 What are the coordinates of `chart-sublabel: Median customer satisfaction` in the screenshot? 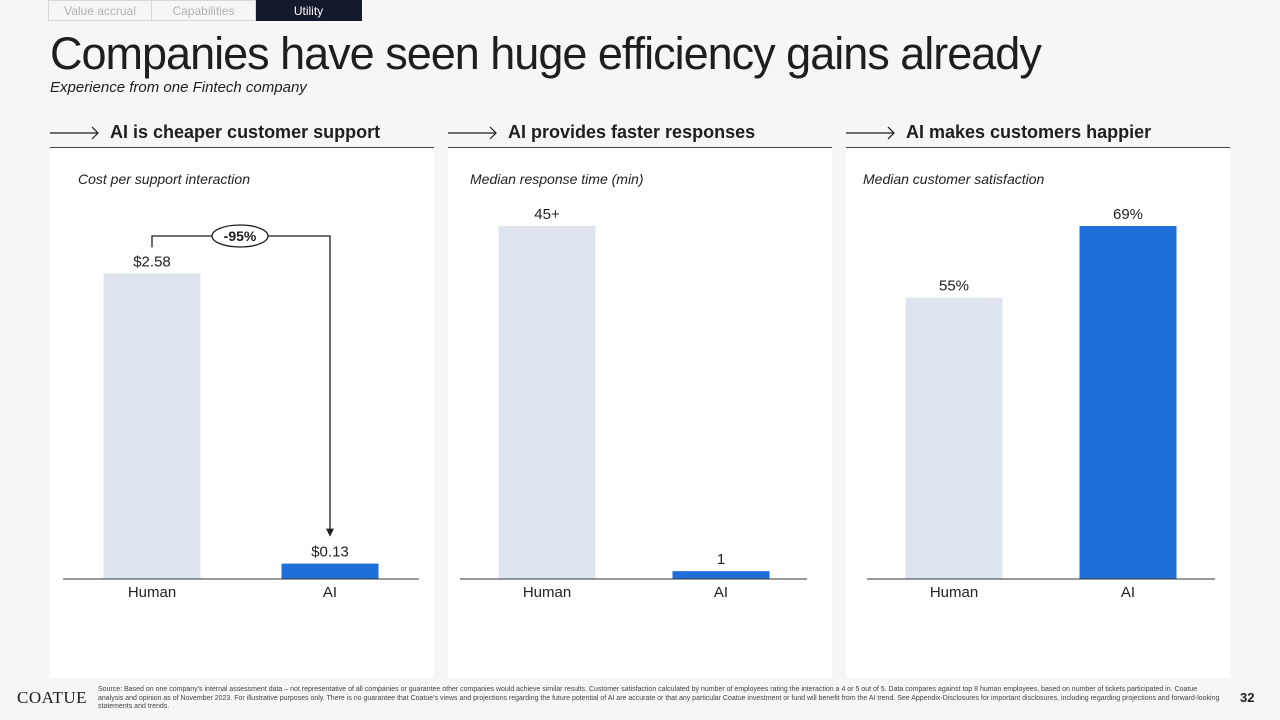 It's located at (954, 179).